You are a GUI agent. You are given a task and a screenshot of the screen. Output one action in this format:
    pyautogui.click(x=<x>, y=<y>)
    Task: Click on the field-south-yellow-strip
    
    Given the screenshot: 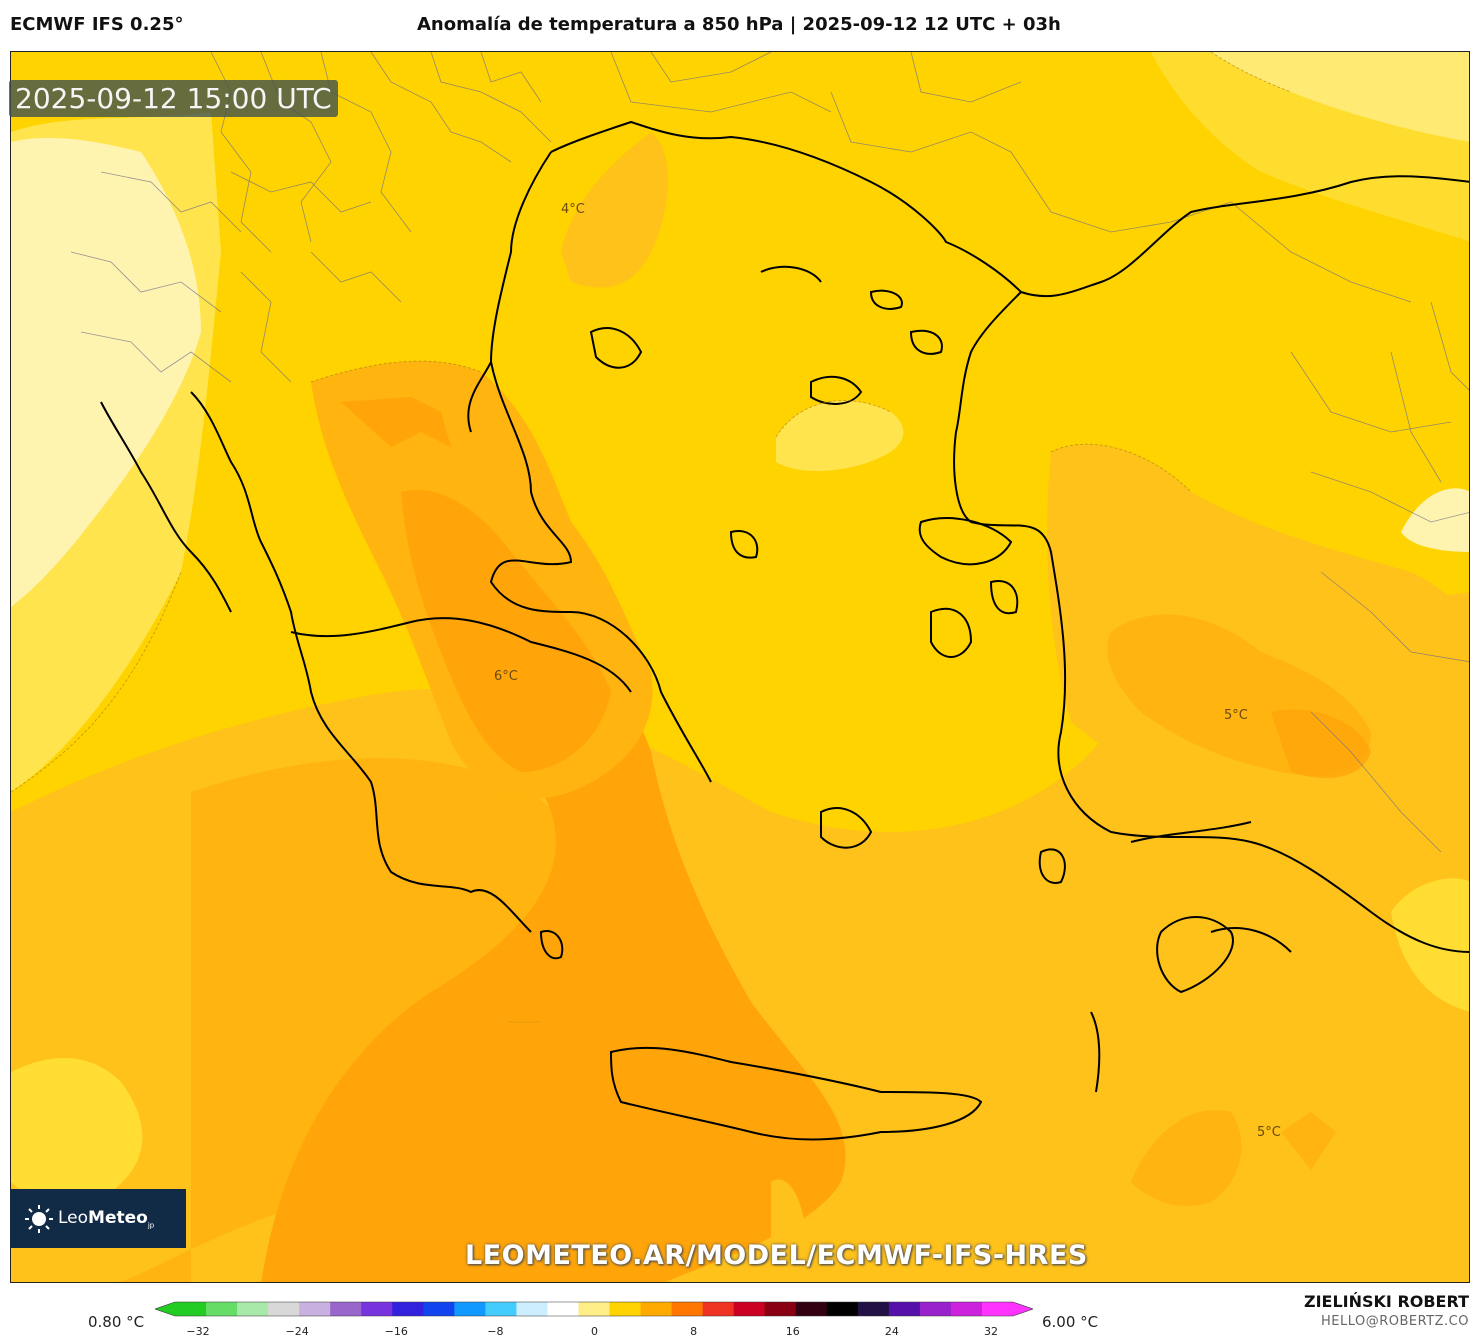 What is the action you would take?
    pyautogui.click(x=788, y=1230)
    